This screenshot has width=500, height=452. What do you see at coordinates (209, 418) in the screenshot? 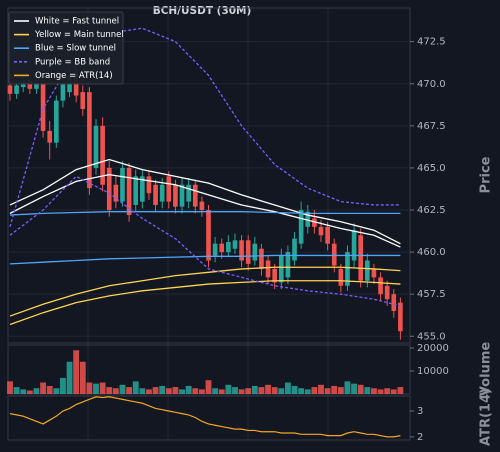
I see `panel-frame` at bounding box center [209, 418].